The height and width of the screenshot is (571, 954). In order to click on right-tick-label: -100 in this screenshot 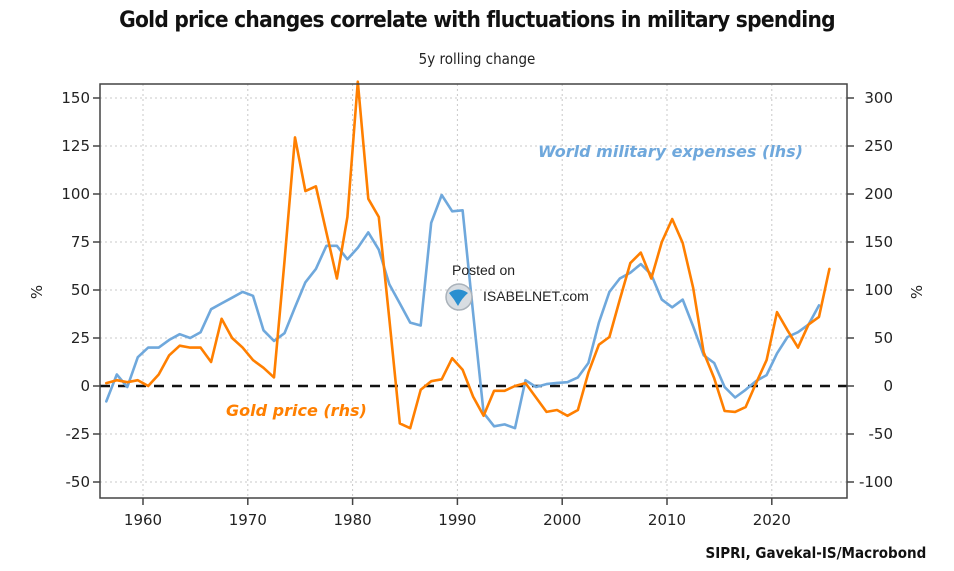, I will do `click(876, 482)`.